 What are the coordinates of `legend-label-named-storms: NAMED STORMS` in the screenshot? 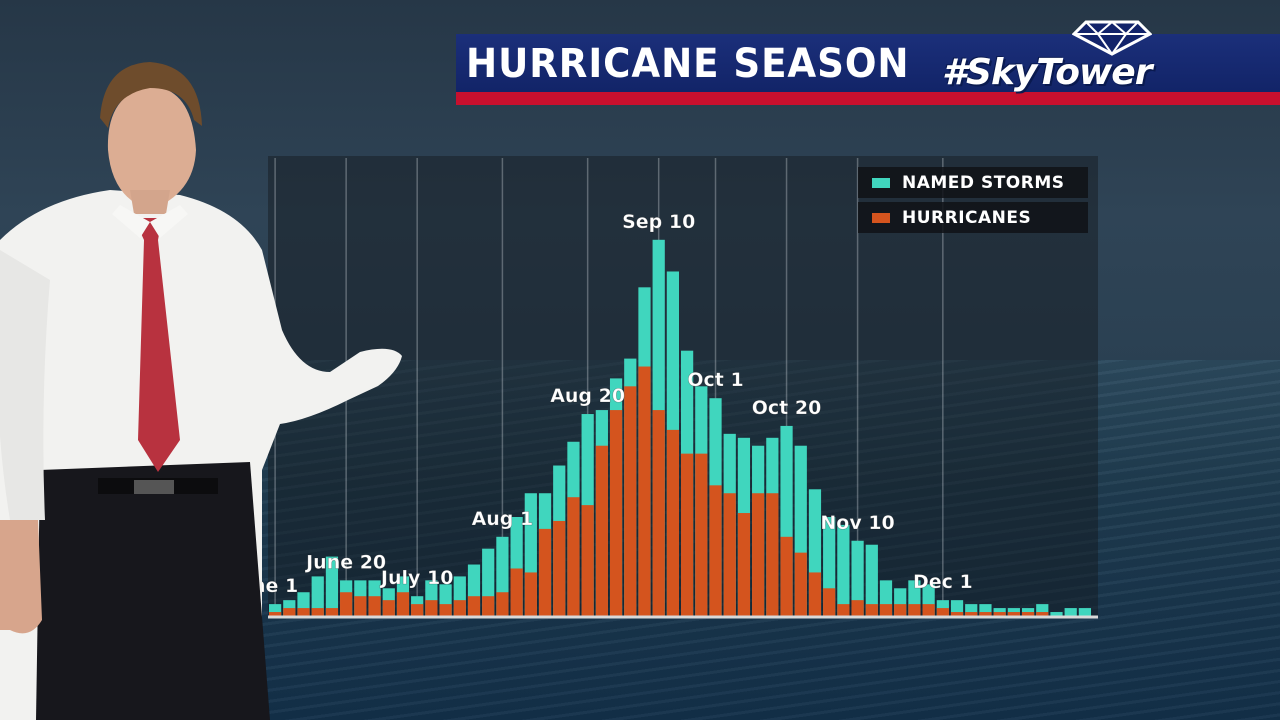 It's located at (983, 182).